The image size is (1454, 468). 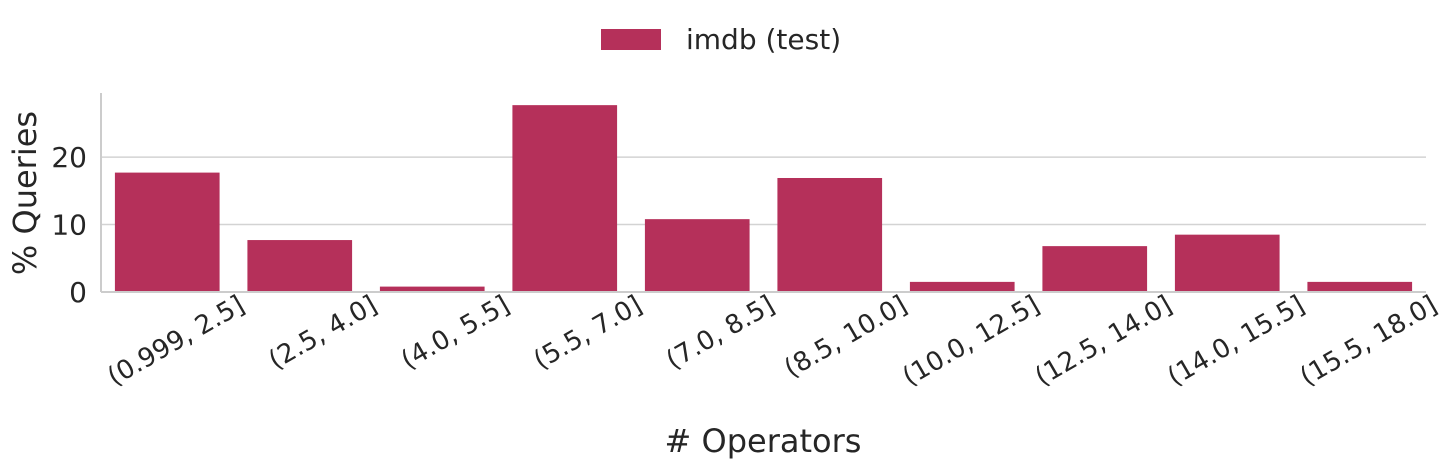 I want to click on y-tick-label: 10, so click(x=69, y=225).